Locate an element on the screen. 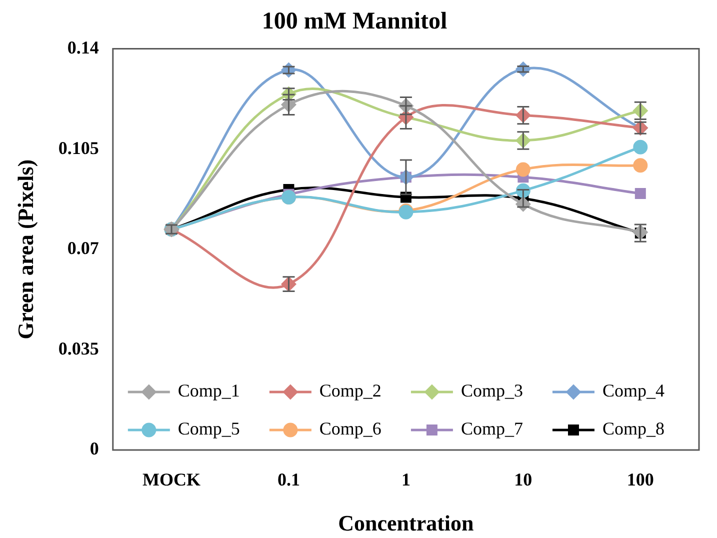 The image size is (717, 538). x-tick-label: 0.1 is located at coordinates (288, 479).